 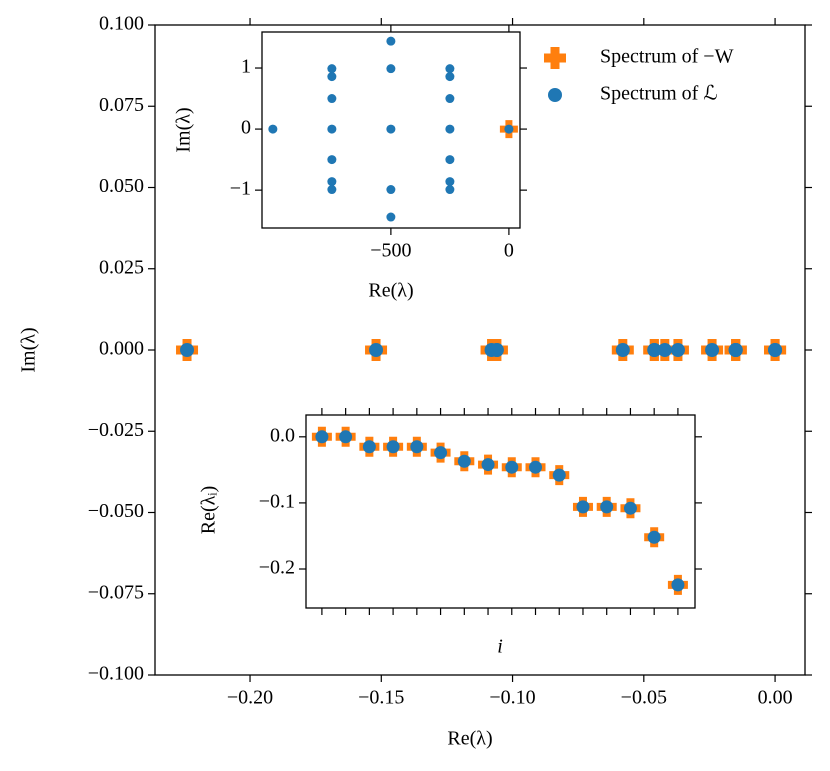 What do you see at coordinates (116, 430) in the screenshot?
I see `y-tick-label: −0.025` at bounding box center [116, 430].